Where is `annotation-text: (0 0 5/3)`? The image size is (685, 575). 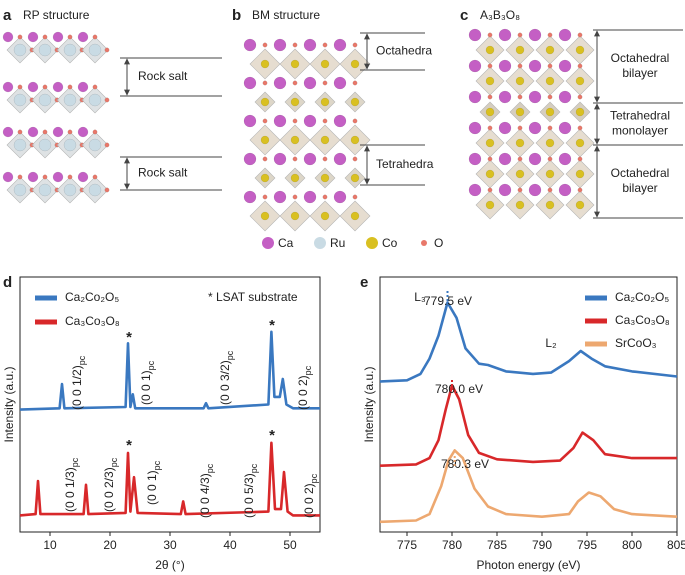
annotation-text: (0 0 5/3) is located at coordinates (249, 495).